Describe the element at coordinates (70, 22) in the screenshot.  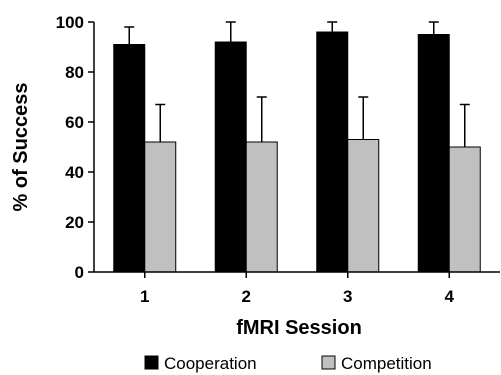
I see `y-tick-label-100: 100` at that location.